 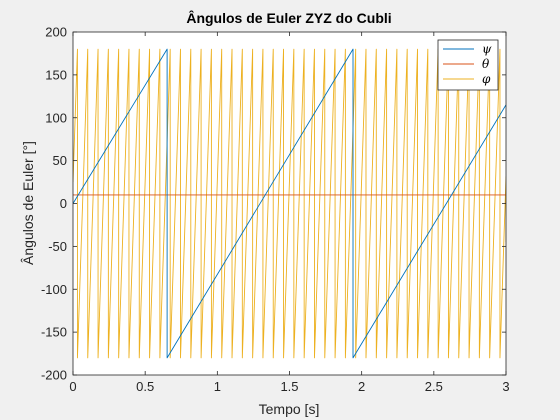 I want to click on y-tick-label: 200, so click(x=56, y=32).